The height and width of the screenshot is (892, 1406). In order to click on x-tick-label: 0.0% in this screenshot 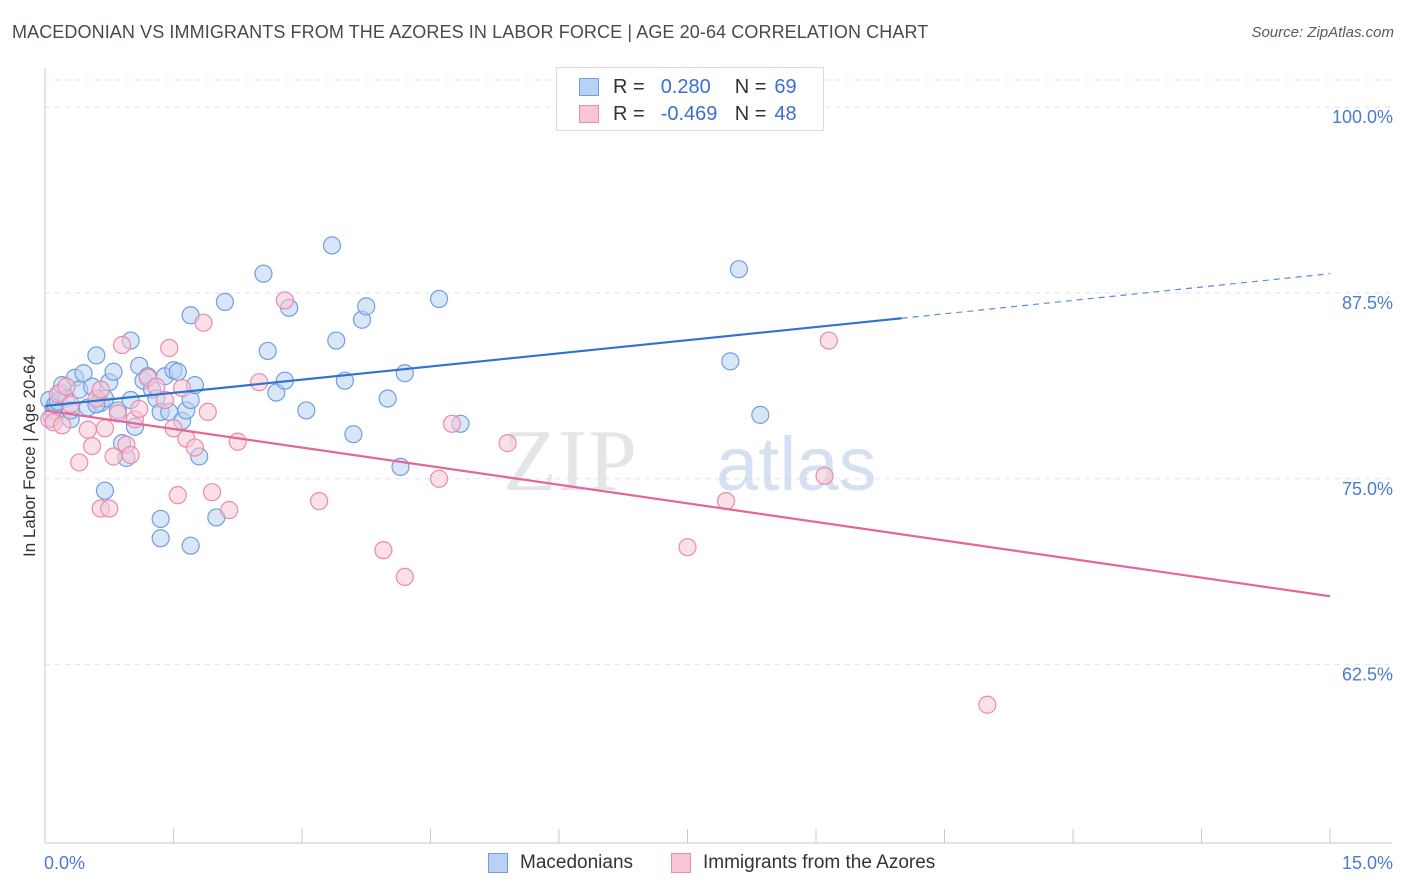, I will do `click(64, 863)`.